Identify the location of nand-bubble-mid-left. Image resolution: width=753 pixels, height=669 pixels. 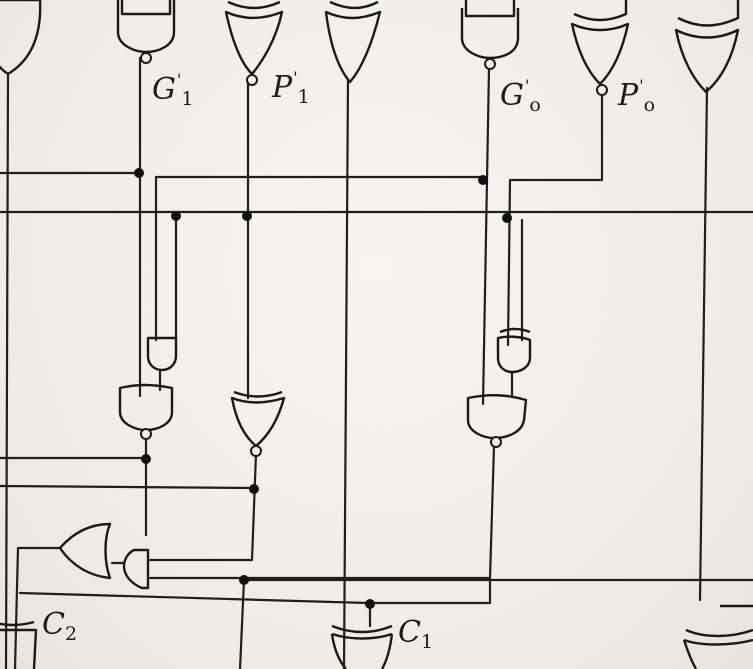
(146, 434).